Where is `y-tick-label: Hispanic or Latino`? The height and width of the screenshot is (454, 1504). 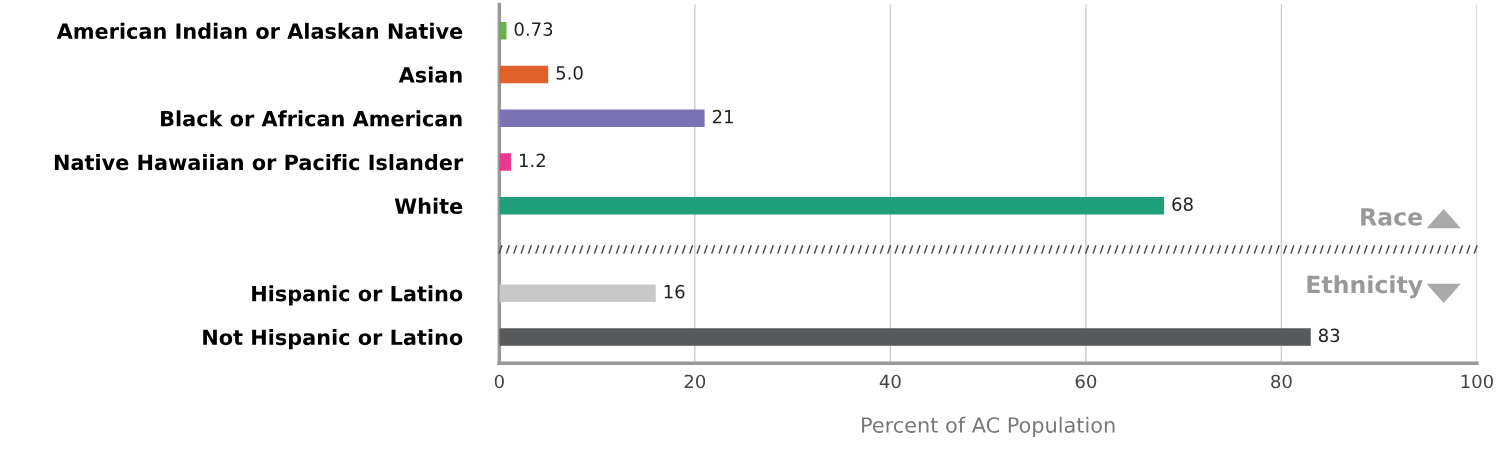
y-tick-label: Hispanic or Latino is located at coordinates (357, 295).